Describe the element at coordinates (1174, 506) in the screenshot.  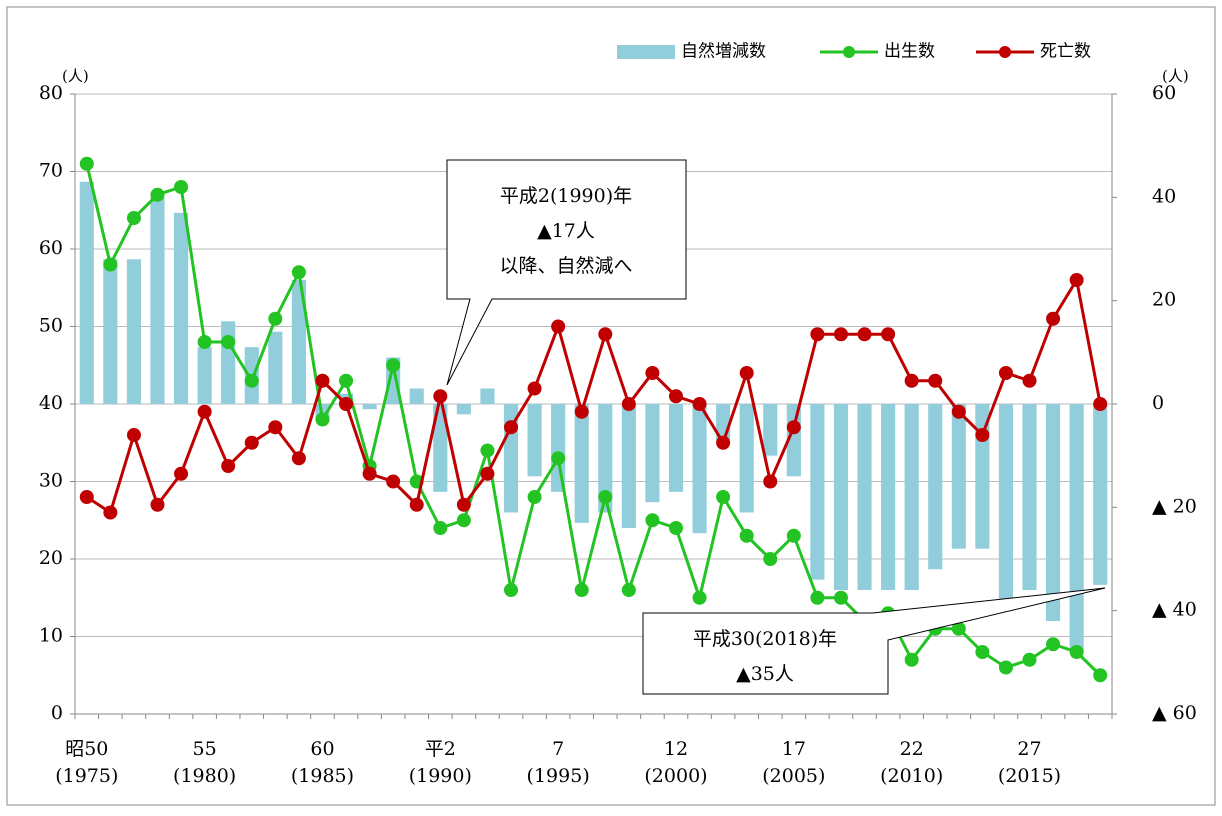
I see `y2-tick-label: ▲ 20` at that location.